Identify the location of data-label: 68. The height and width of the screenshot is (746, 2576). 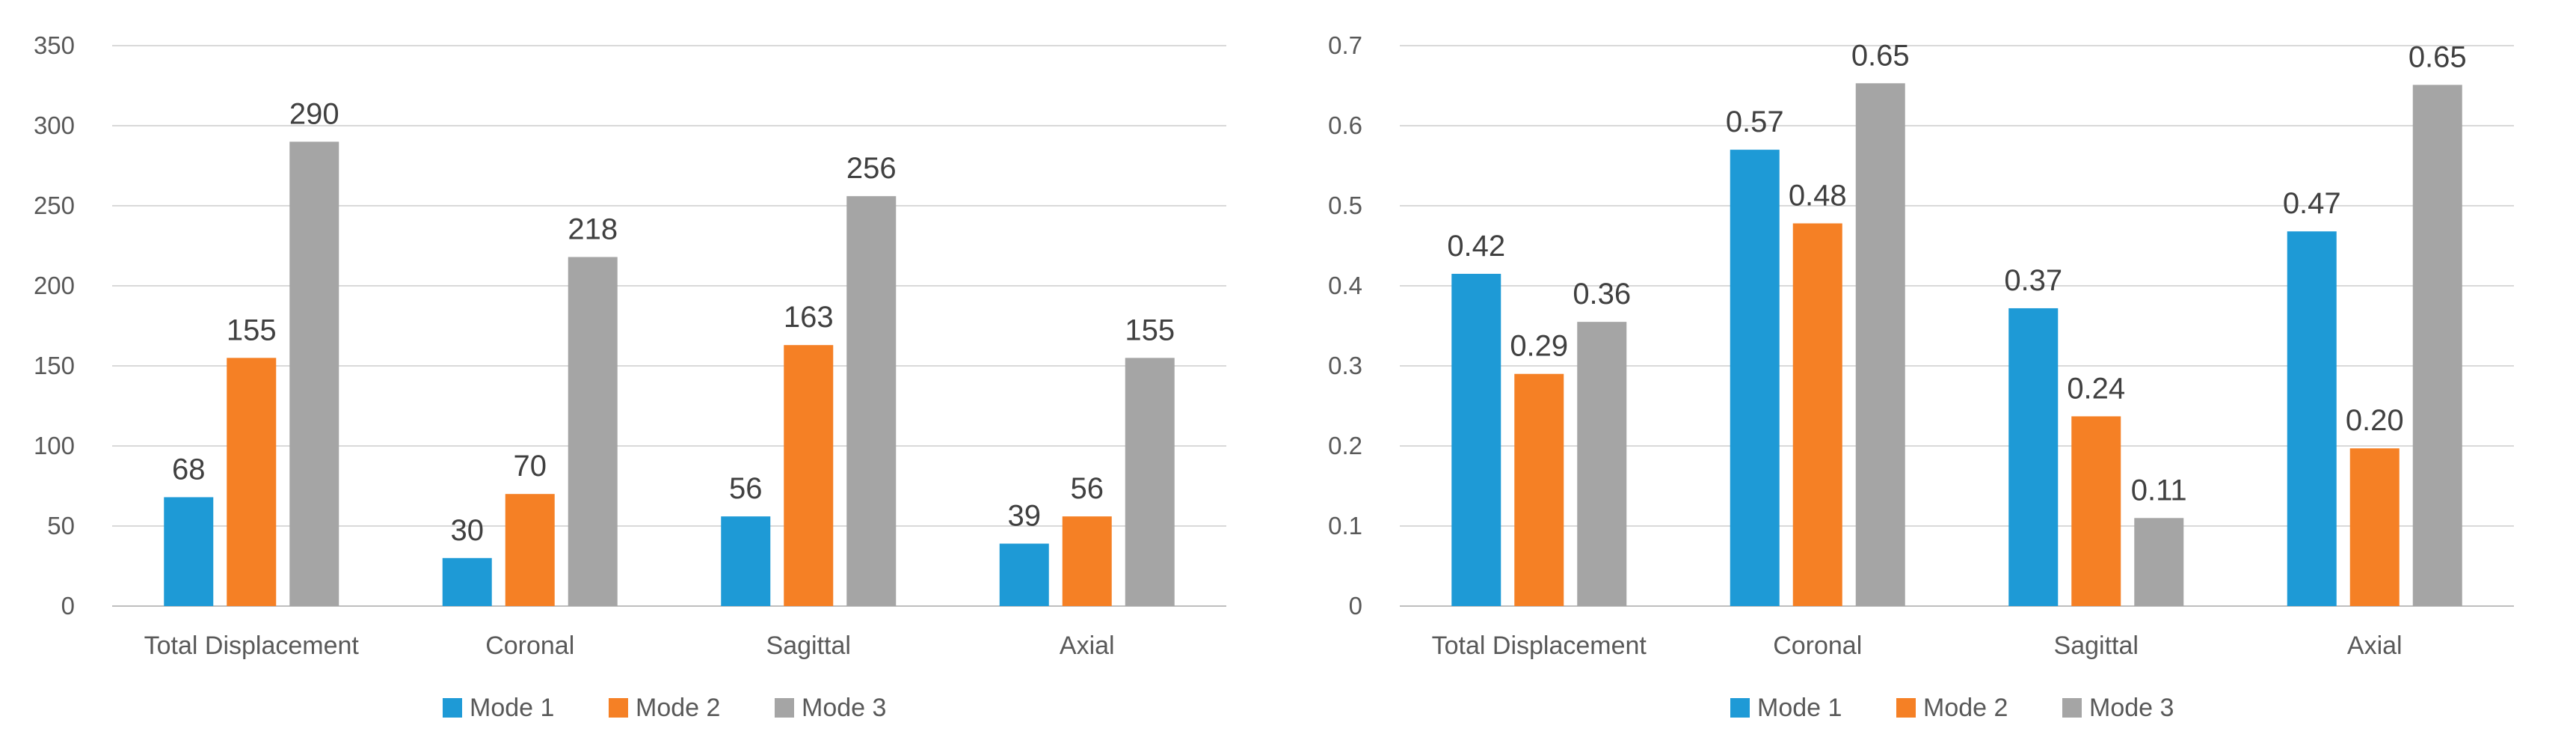
(189, 469).